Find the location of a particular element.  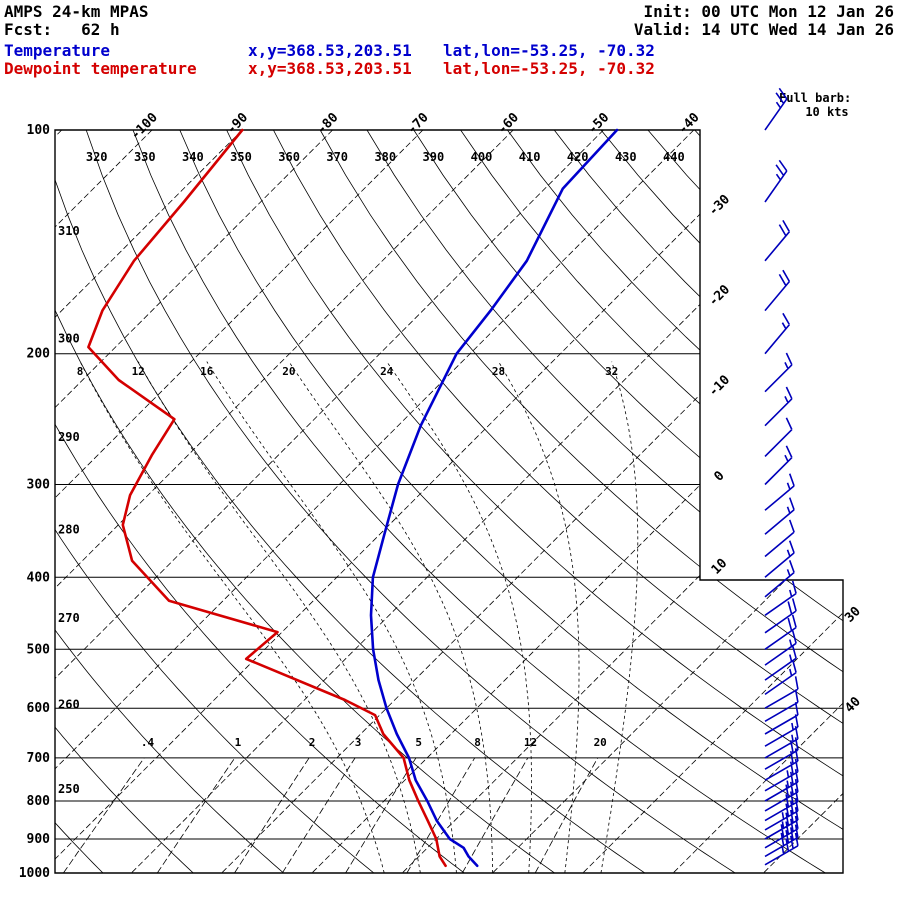

svg-text: 30 is located at coordinates (853, 615).